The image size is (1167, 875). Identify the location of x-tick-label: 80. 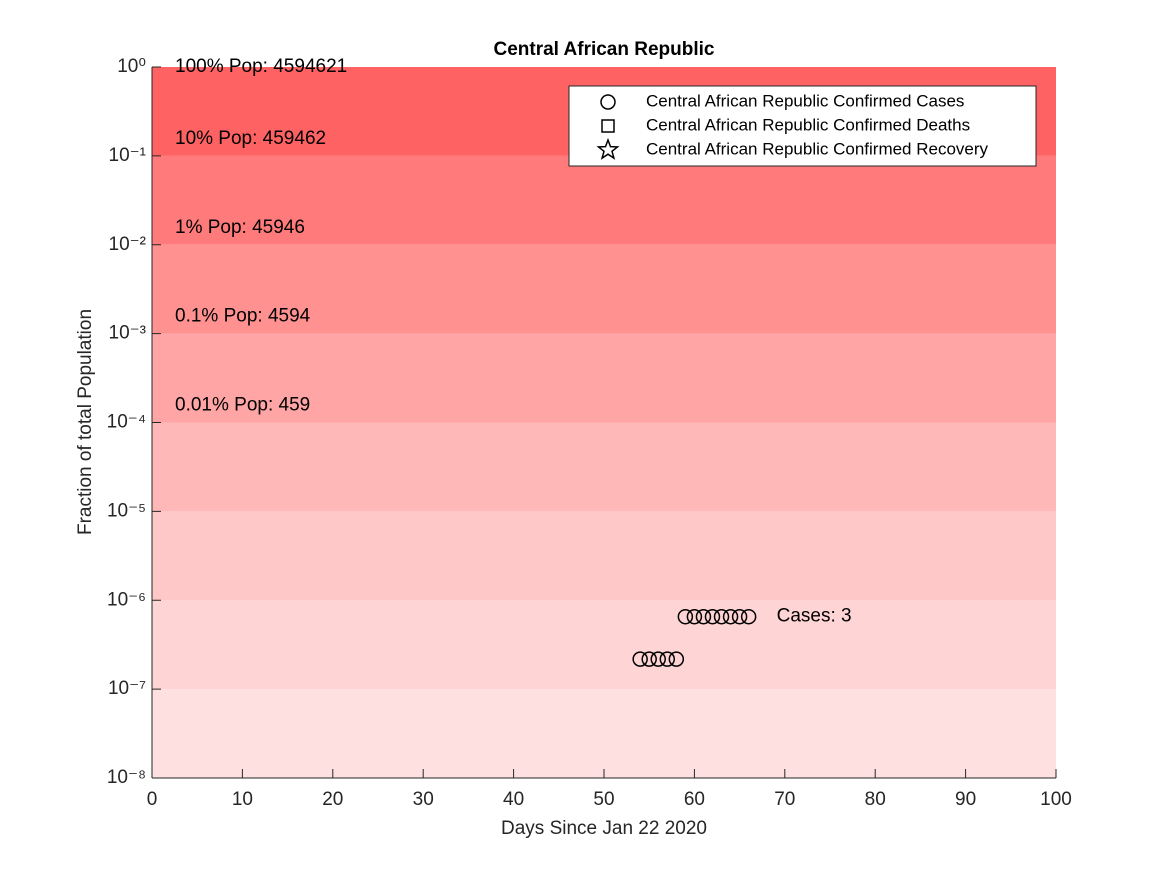
(875, 799).